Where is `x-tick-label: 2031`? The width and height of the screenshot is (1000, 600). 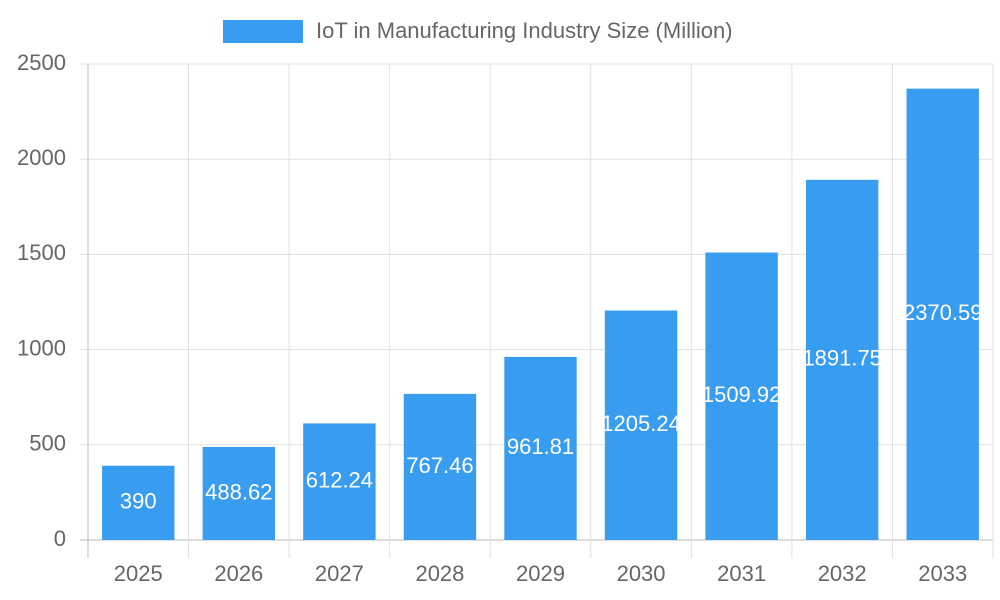
x-tick-label: 2031 is located at coordinates (741, 573).